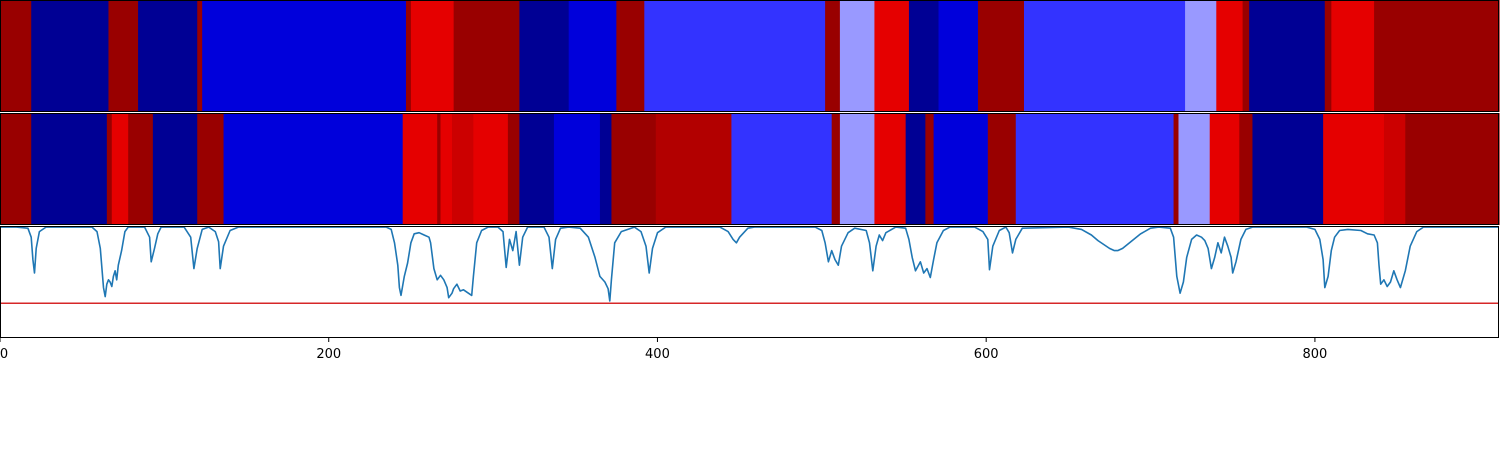 This screenshot has height=450, width=1500. I want to click on x-tick-label: 0, so click(4, 354).